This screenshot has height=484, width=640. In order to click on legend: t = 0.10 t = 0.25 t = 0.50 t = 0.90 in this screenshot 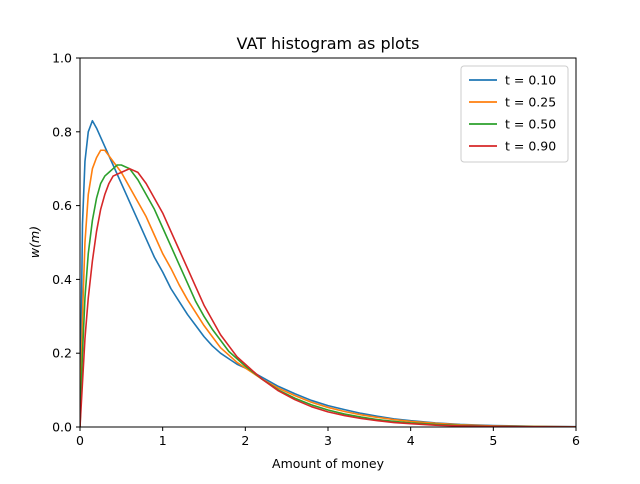, I will do `click(514, 114)`.